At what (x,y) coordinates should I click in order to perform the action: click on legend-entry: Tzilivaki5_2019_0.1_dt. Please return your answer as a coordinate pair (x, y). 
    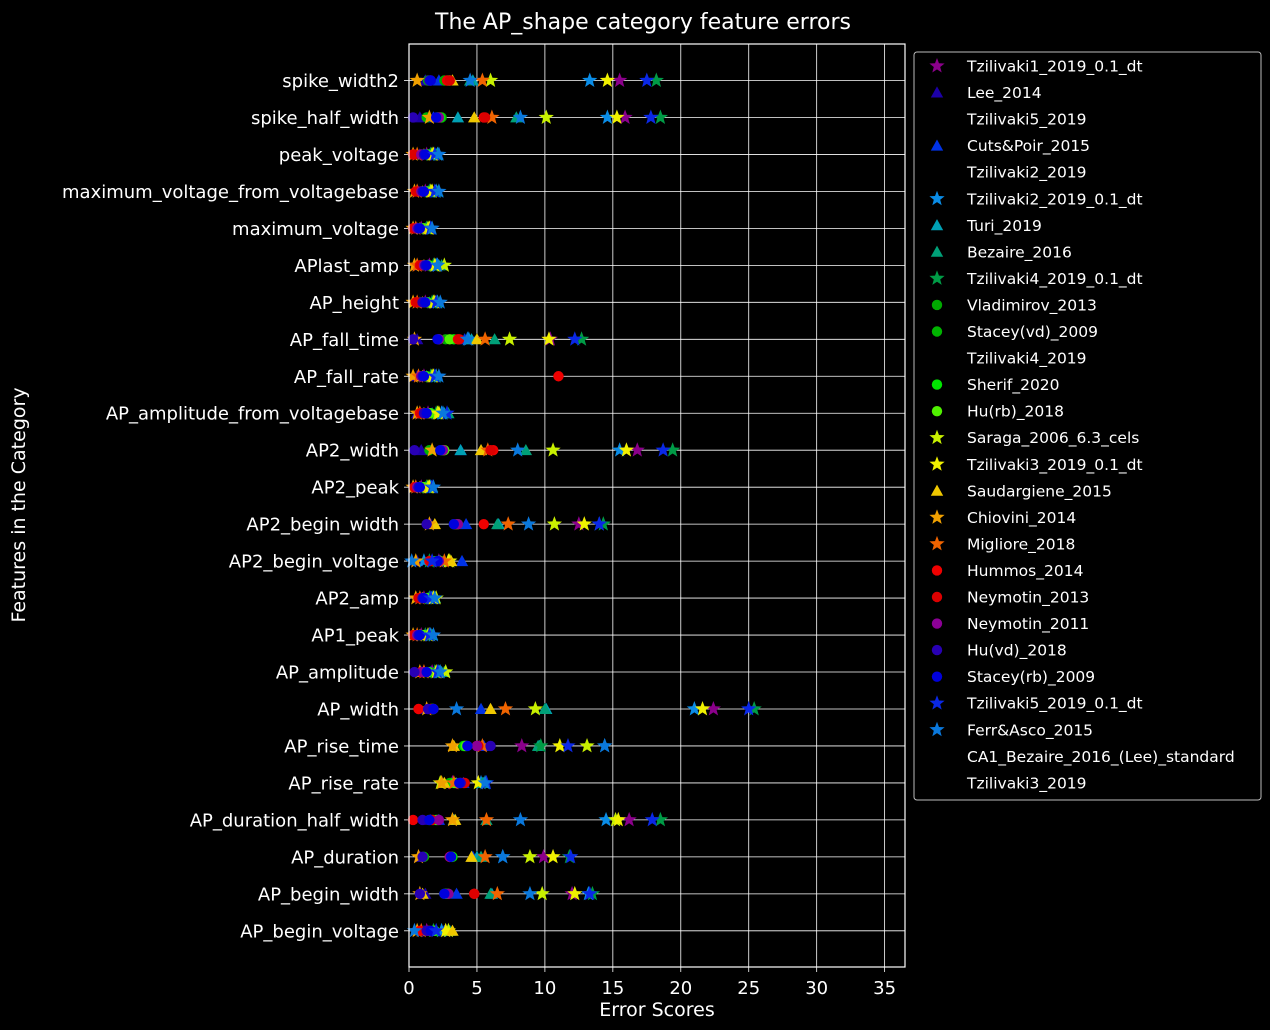
    Looking at the image, I should click on (1036, 704).